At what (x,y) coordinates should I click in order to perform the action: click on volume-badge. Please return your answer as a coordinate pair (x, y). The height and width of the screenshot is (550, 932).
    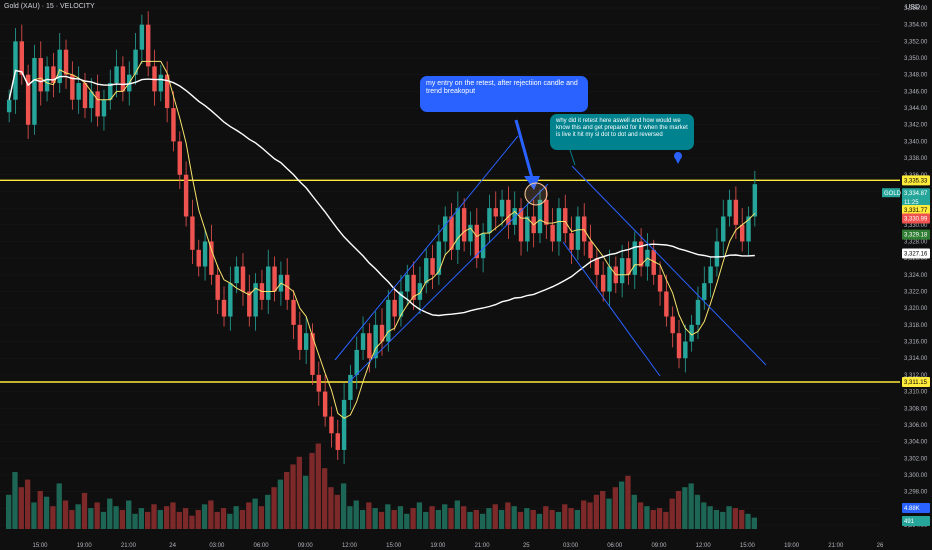
    Looking at the image, I should click on (916, 508).